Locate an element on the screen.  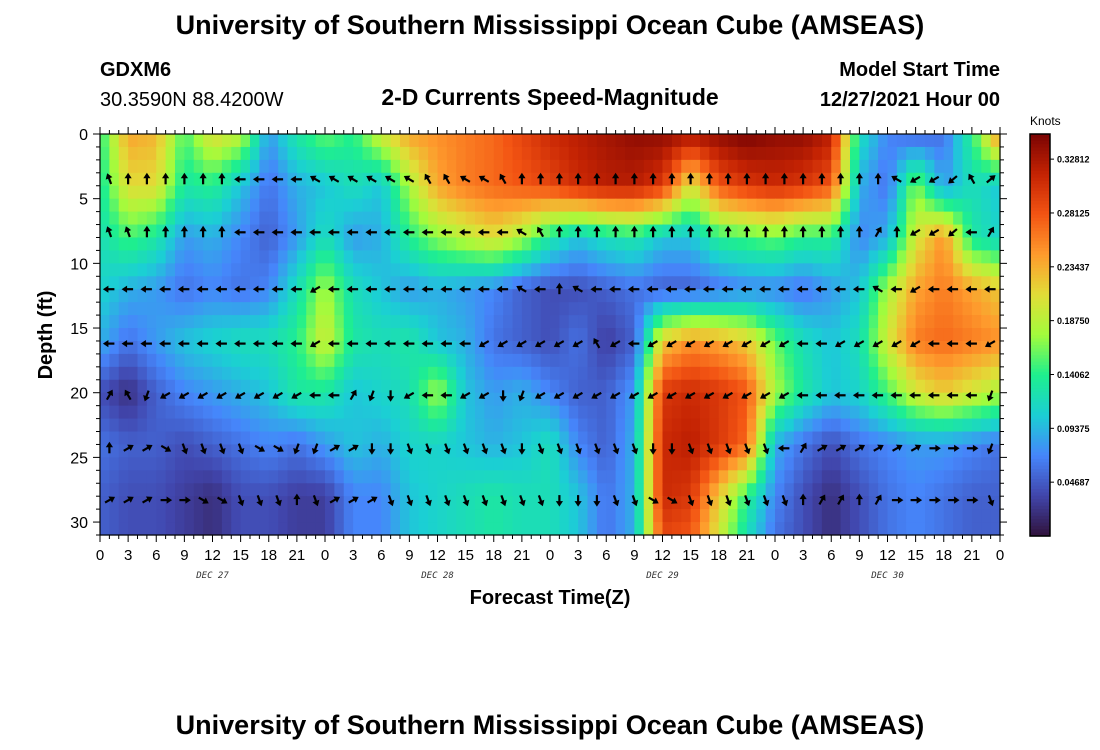
x-tick-label: 15 is located at coordinates (240, 555).